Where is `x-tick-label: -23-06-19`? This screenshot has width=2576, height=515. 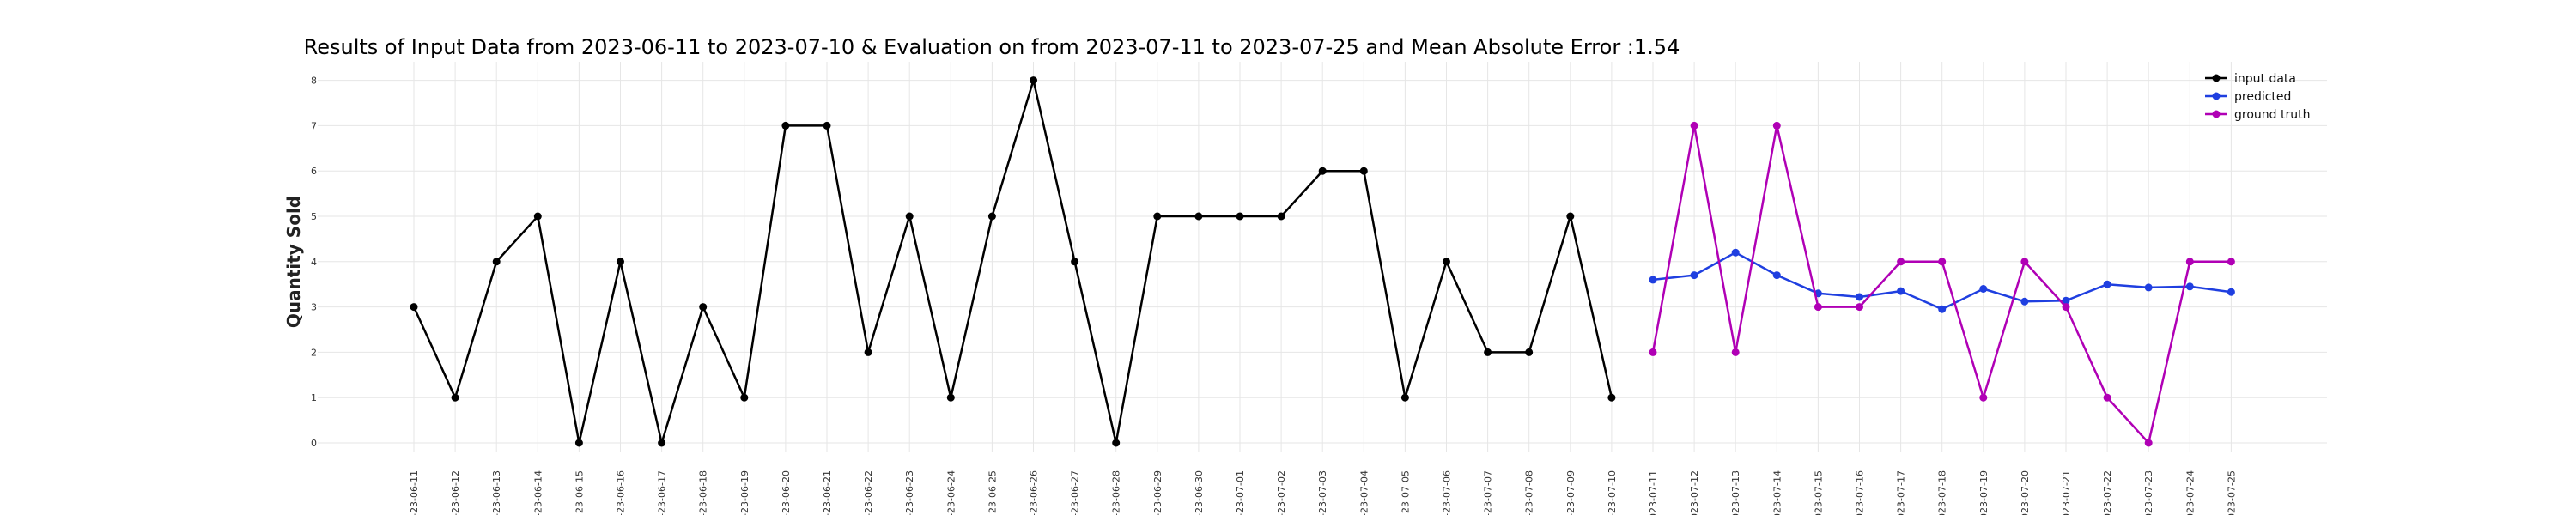 x-tick-label: -23-06-19 is located at coordinates (744, 492).